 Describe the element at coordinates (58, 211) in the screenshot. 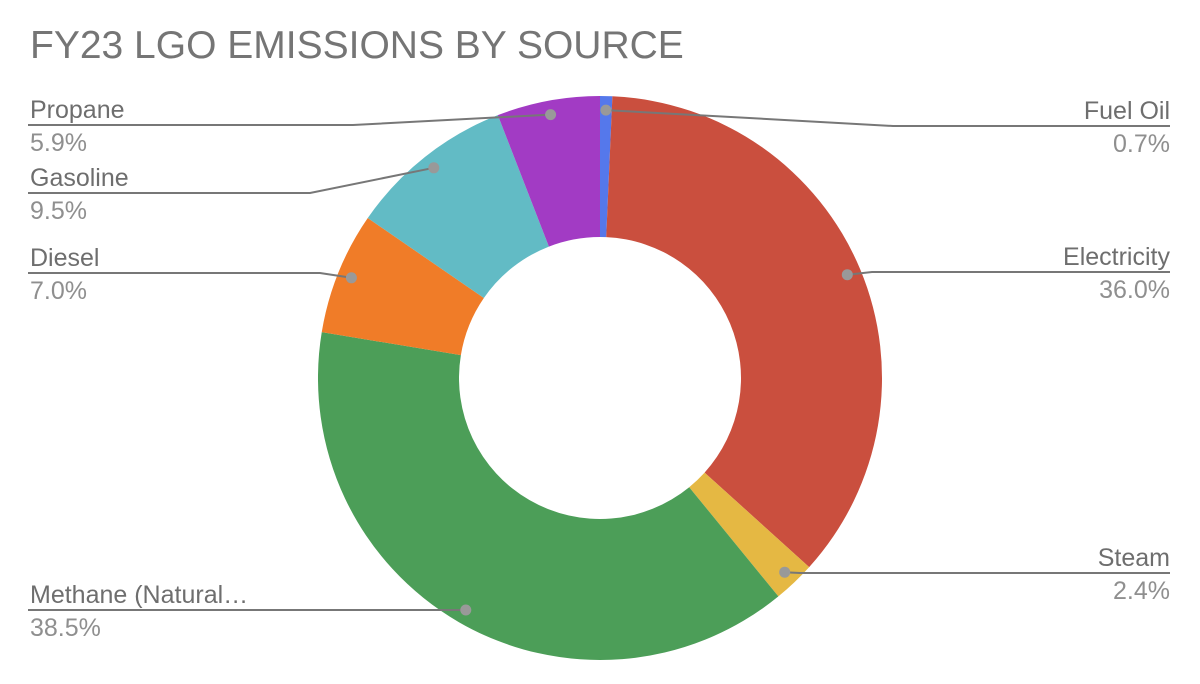

I see `slice-percent: 9.5%` at that location.